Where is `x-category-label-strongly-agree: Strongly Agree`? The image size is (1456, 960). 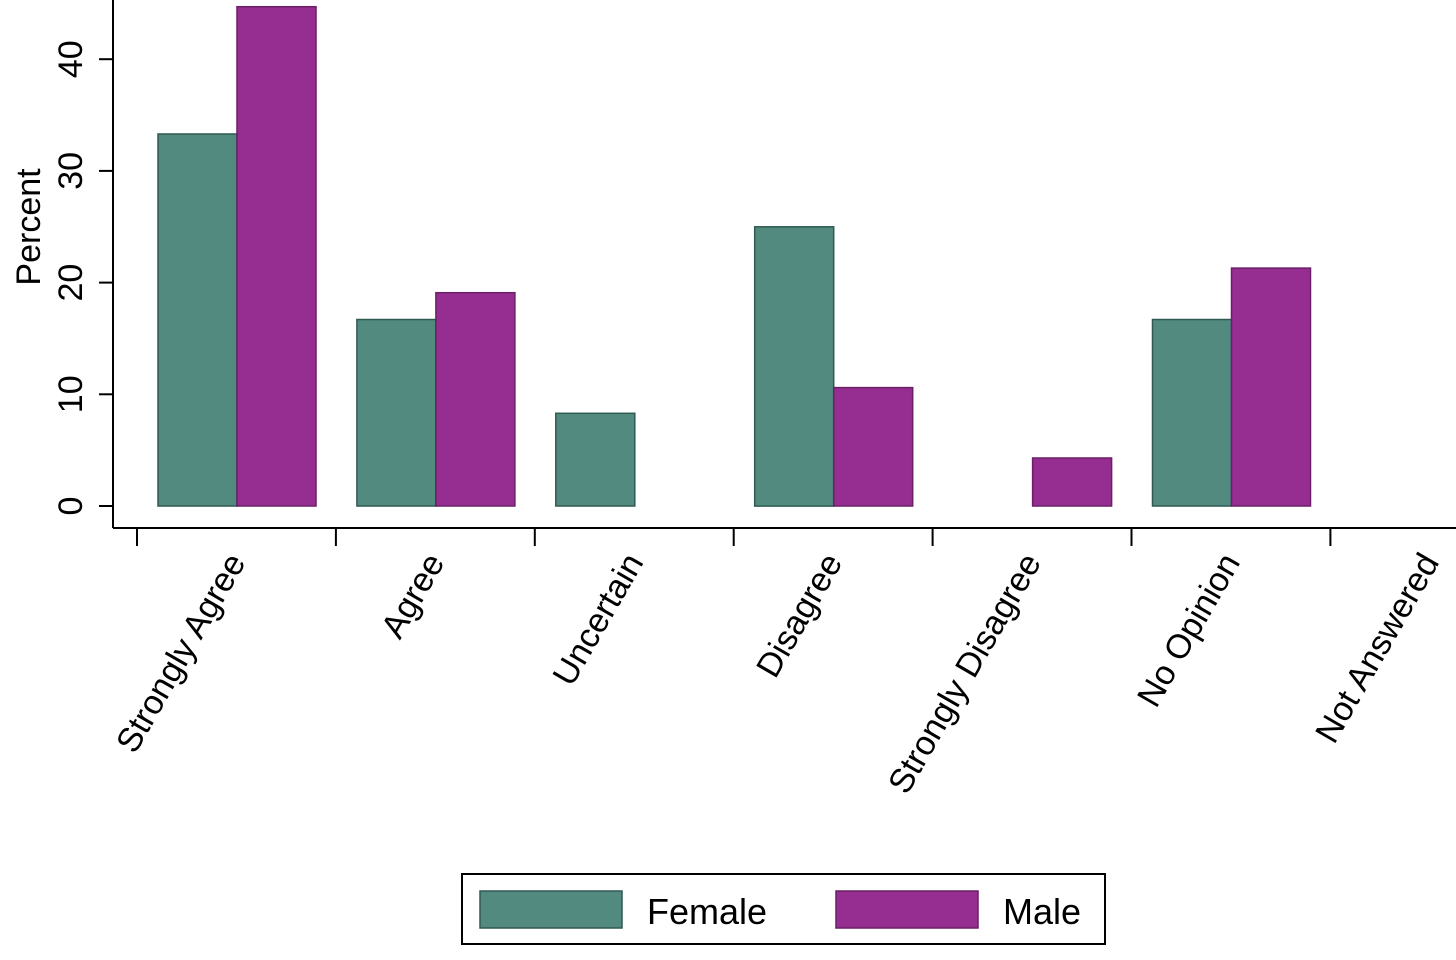
x-category-label-strongly-agree: Strongly Agree is located at coordinates (181, 653).